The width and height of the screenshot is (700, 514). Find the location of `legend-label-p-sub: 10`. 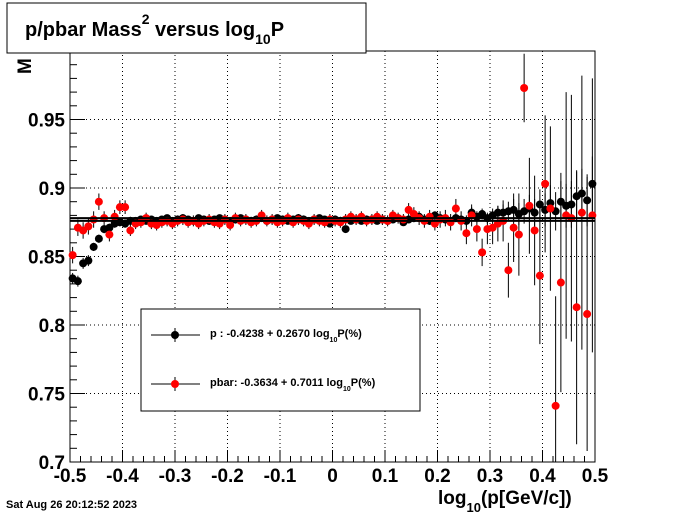

legend-label-p-sub: 10 is located at coordinates (334, 340).